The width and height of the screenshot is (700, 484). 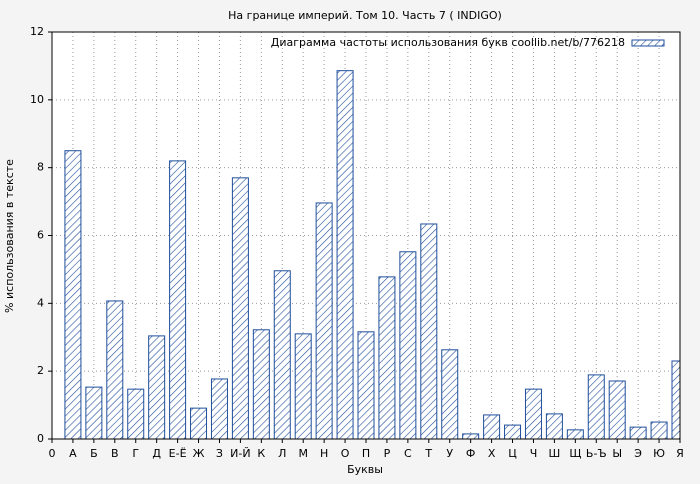 I want to click on x-tick-label: Л, so click(x=282, y=453).